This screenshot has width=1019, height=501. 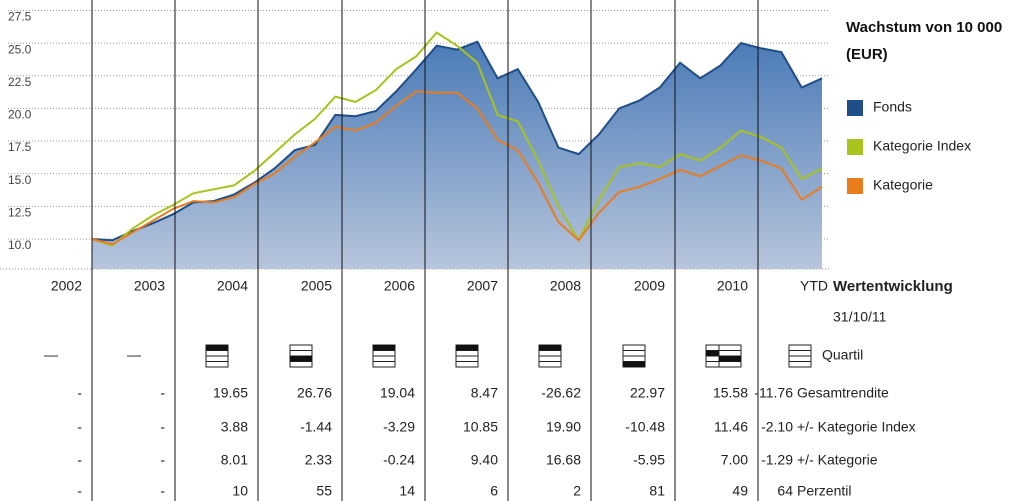 I want to click on column-header: 2003, so click(x=149, y=286).